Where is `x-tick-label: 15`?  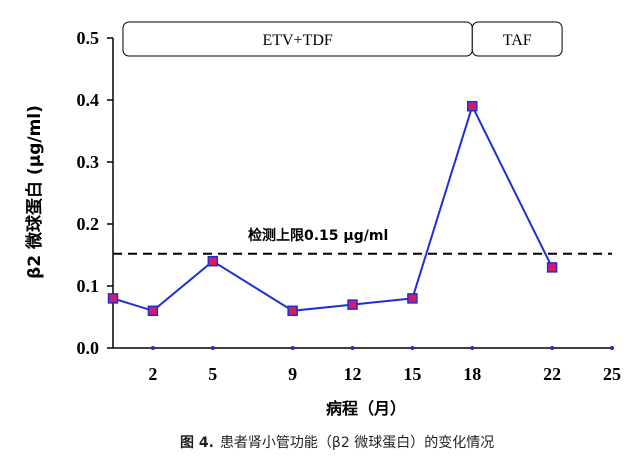 x-tick-label: 15 is located at coordinates (412, 374).